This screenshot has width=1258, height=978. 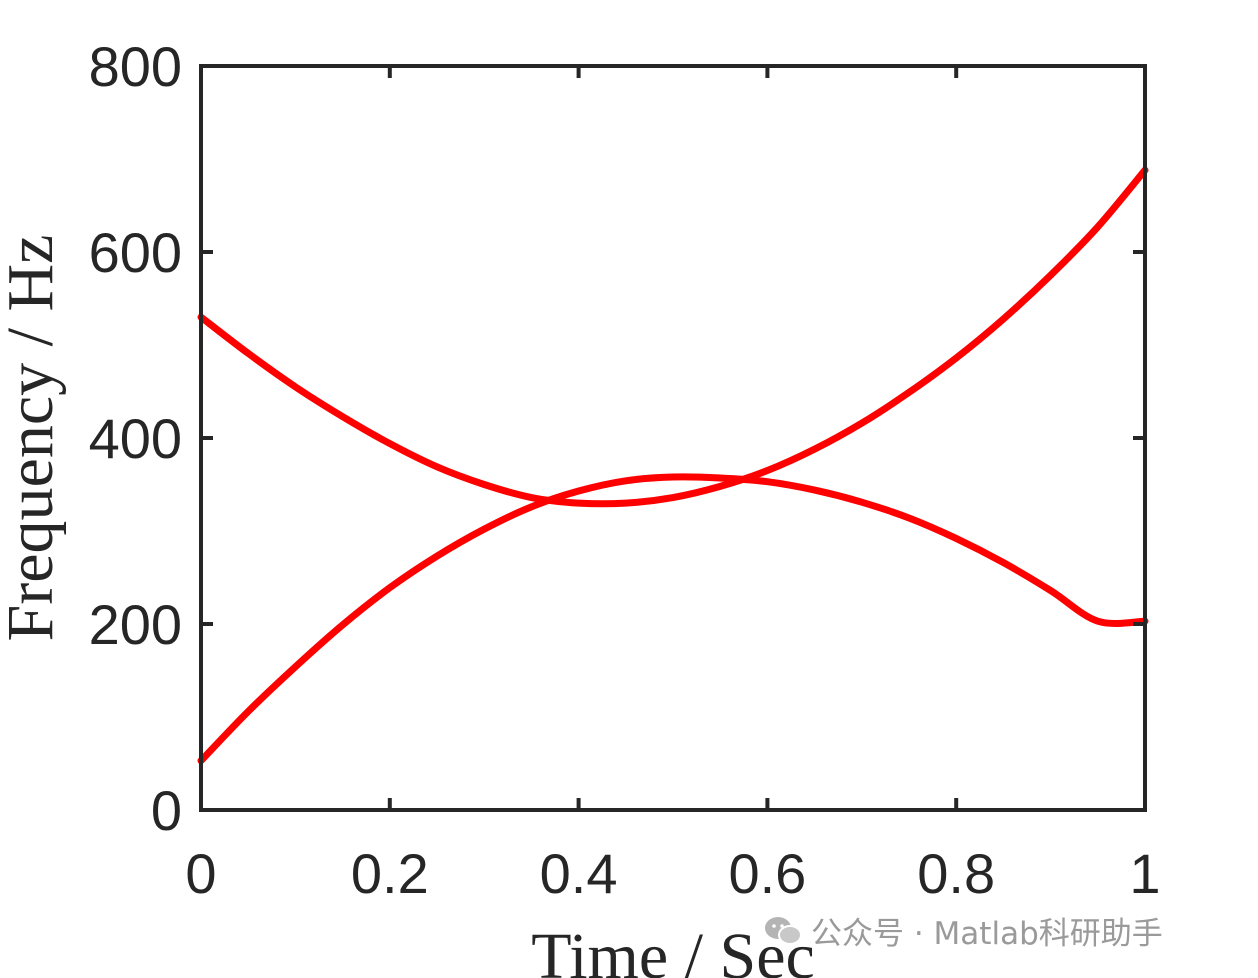 What do you see at coordinates (33, 438) in the screenshot?
I see `y-axis-title: Frequency / Hz` at bounding box center [33, 438].